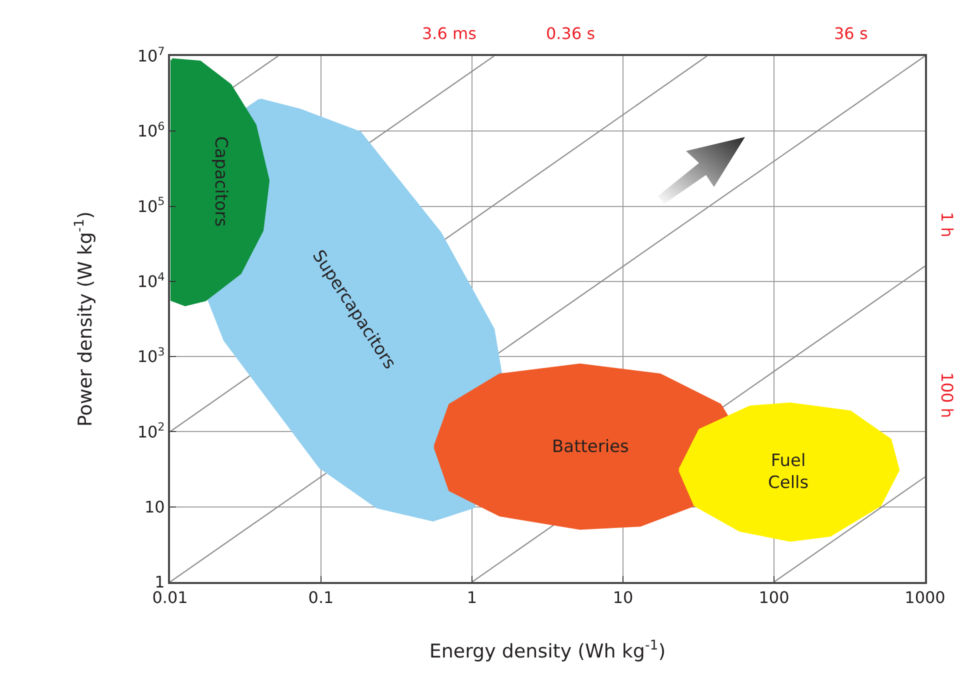 The height and width of the screenshot is (694, 971). Describe the element at coordinates (571, 33) in the screenshot. I see `text: 0.36 s` at that location.